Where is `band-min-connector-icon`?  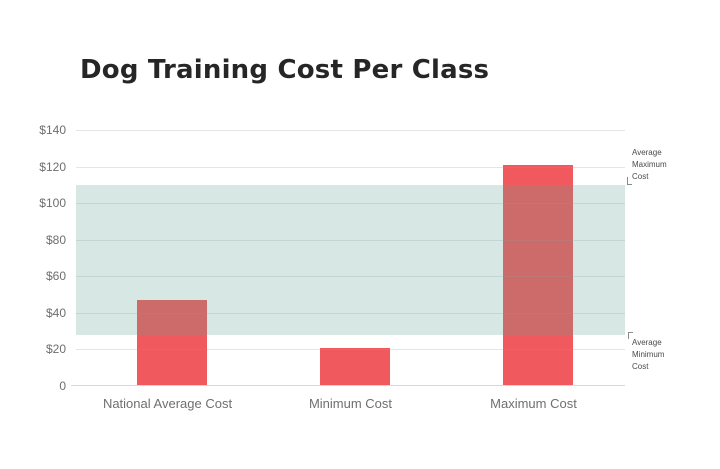
band-min-connector-icon is located at coordinates (630, 335).